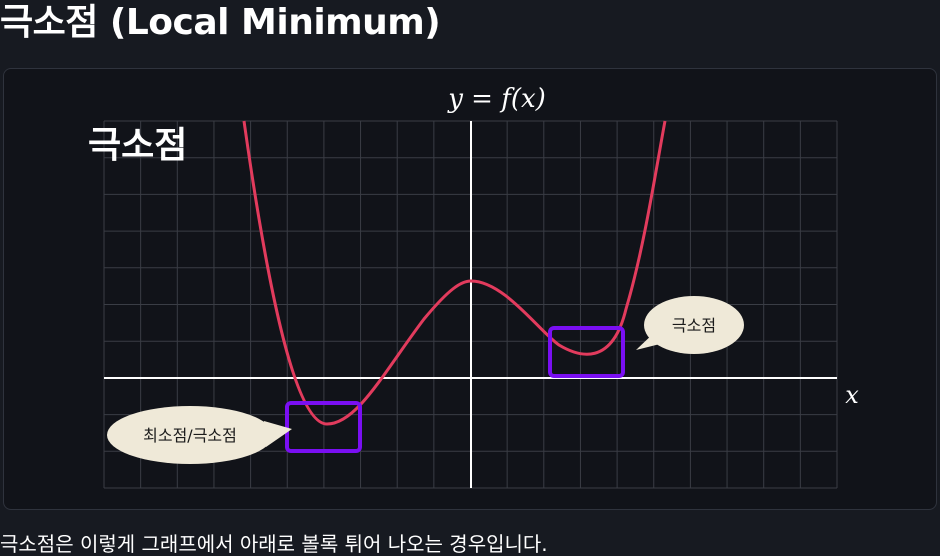  I want to click on callout-global-minimum: 최소점/극소점, so click(199, 435).